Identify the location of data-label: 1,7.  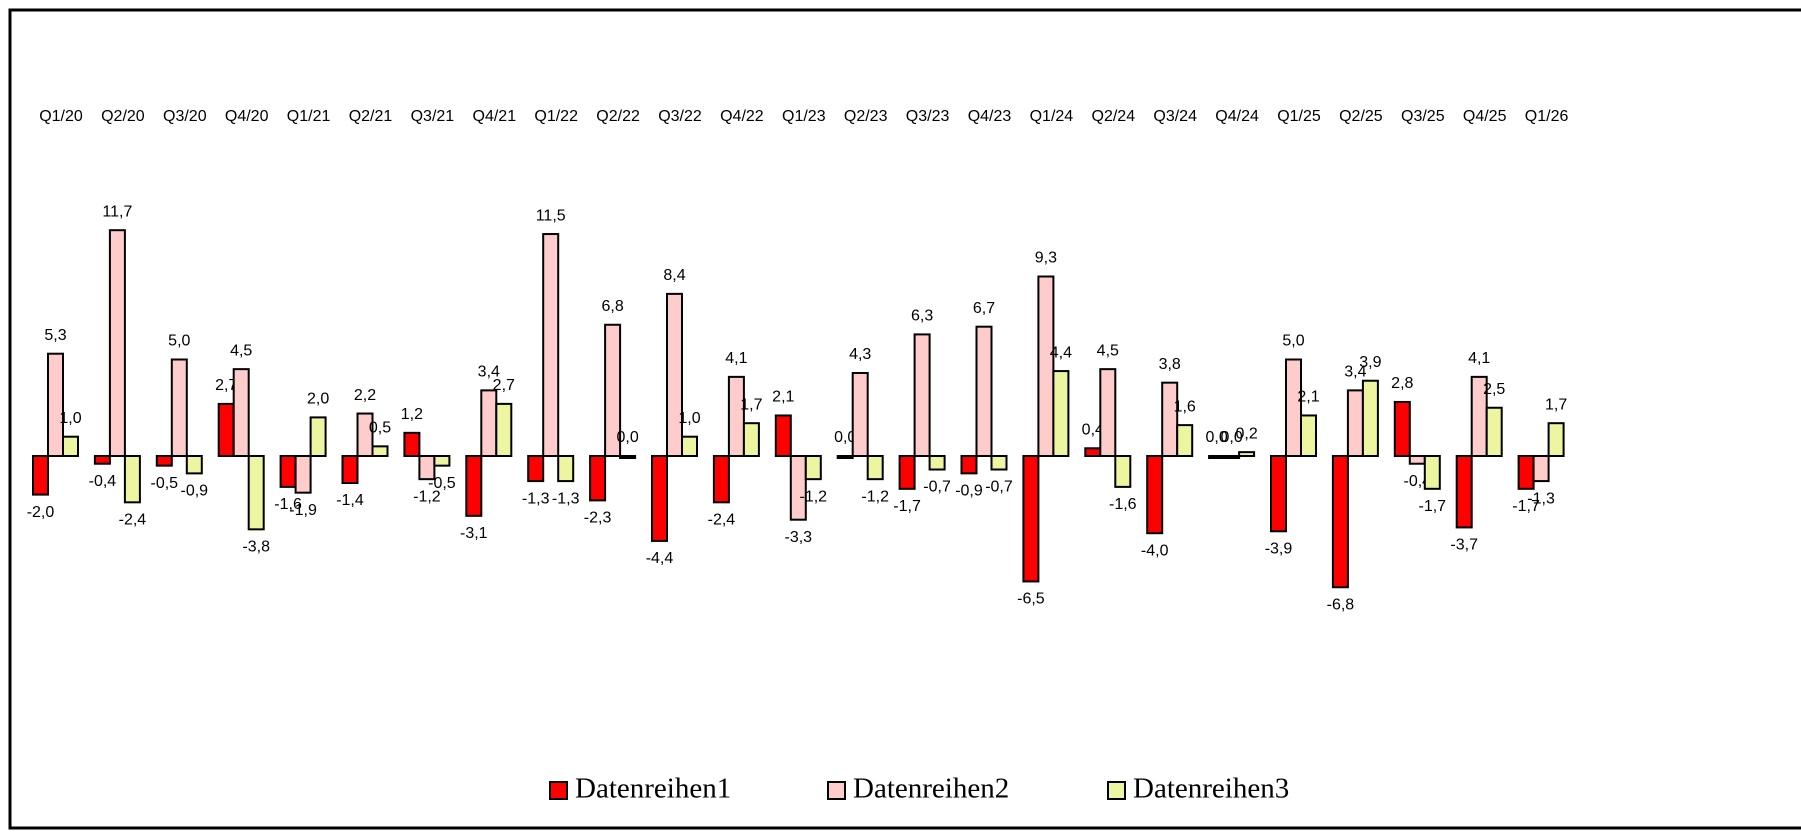
(751, 404).